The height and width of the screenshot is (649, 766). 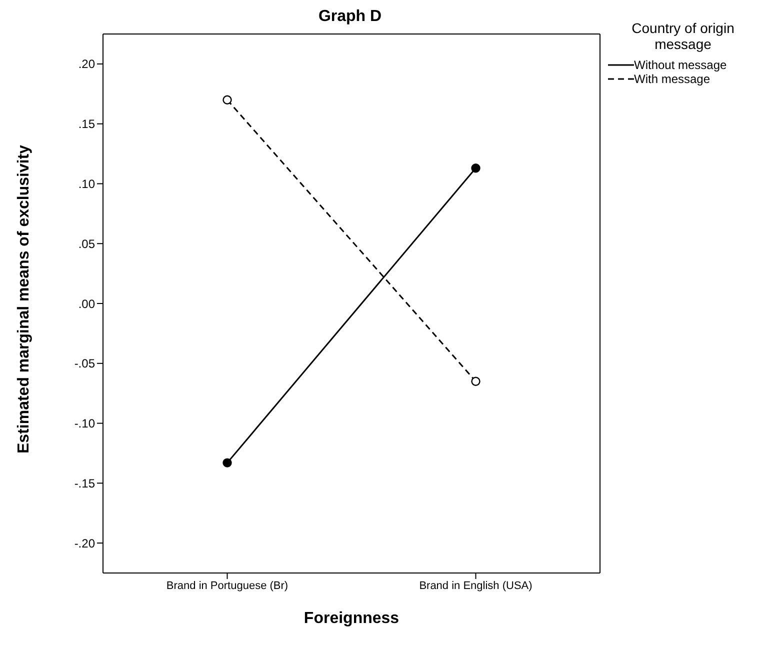 What do you see at coordinates (352, 618) in the screenshot?
I see `x-axis-title: Foreignness` at bounding box center [352, 618].